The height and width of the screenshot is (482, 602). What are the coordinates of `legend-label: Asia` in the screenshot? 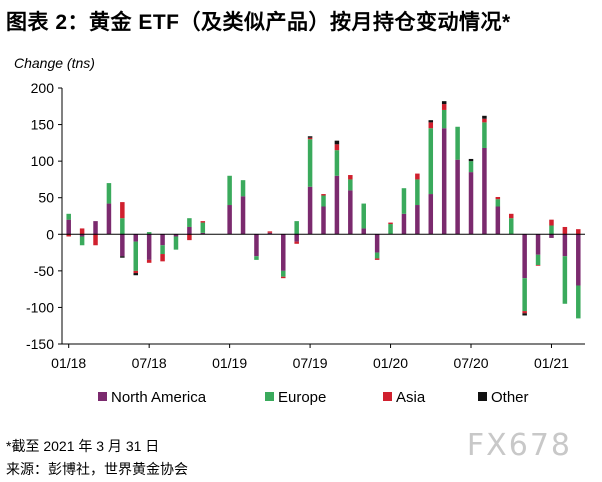 It's located at (411, 397).